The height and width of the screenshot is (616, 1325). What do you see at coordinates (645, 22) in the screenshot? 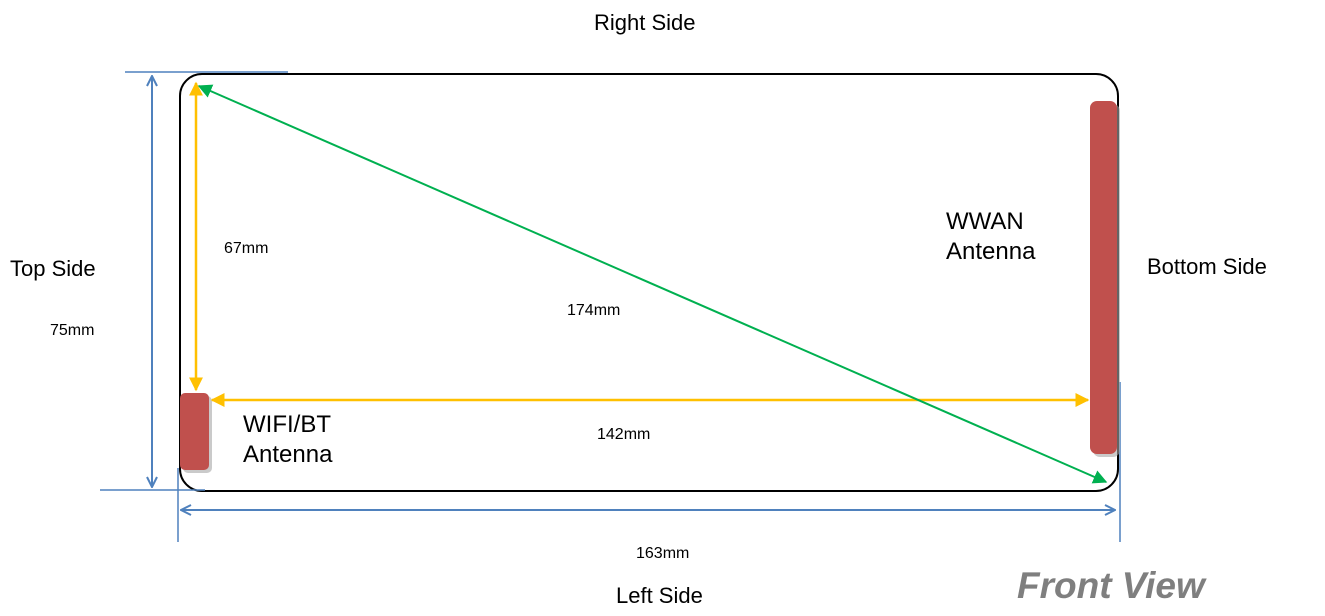
I see `top-edge-label: Right Side` at bounding box center [645, 22].